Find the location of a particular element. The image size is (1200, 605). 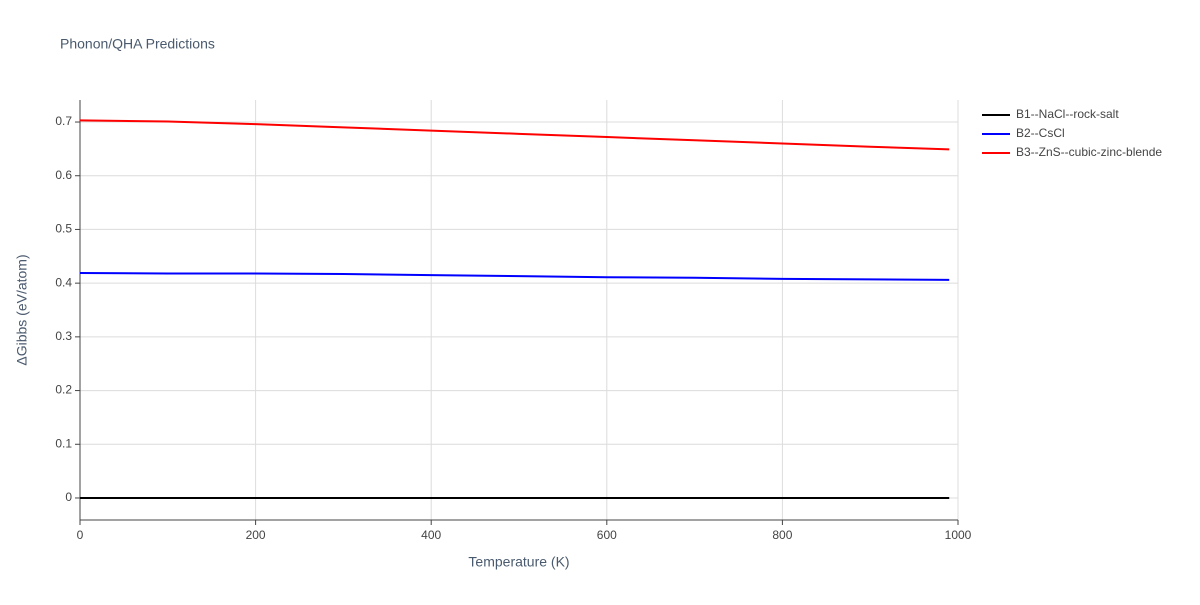

x-tick-label: 0 is located at coordinates (80, 535).